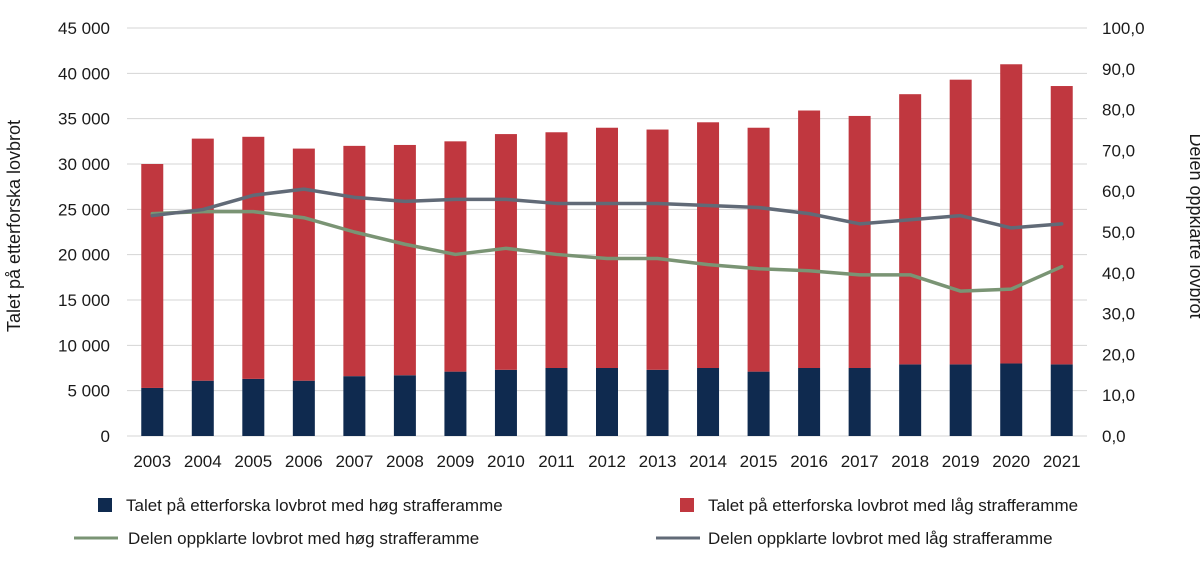  Describe the element at coordinates (506, 461) in the screenshot. I see `x-tick-label: 2010` at that location.